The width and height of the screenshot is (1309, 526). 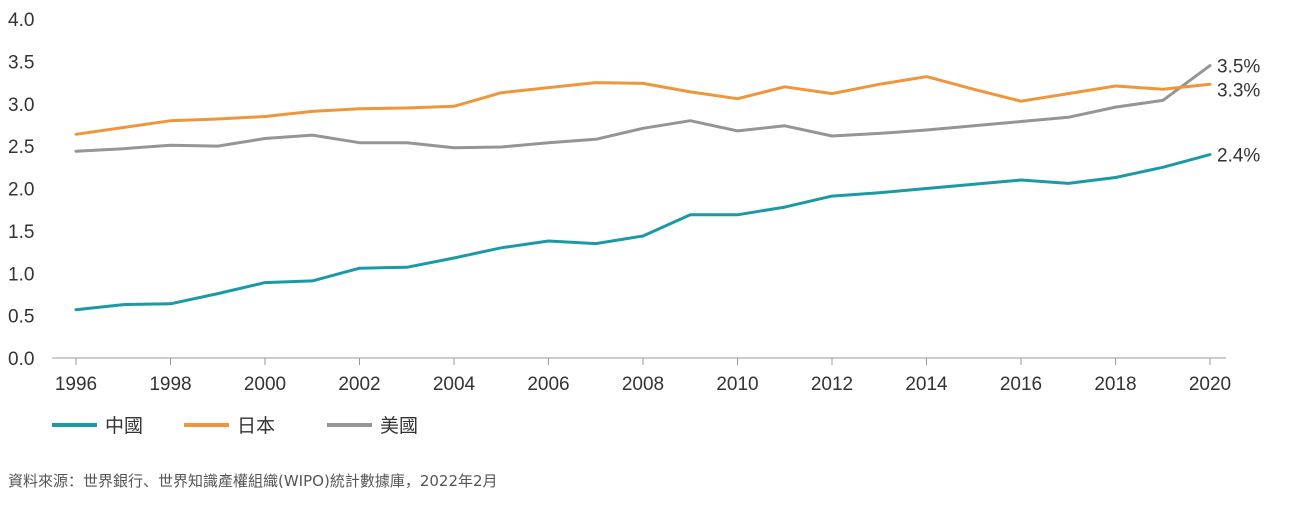 I want to click on x-tick-label: 1998, so click(x=170, y=384).